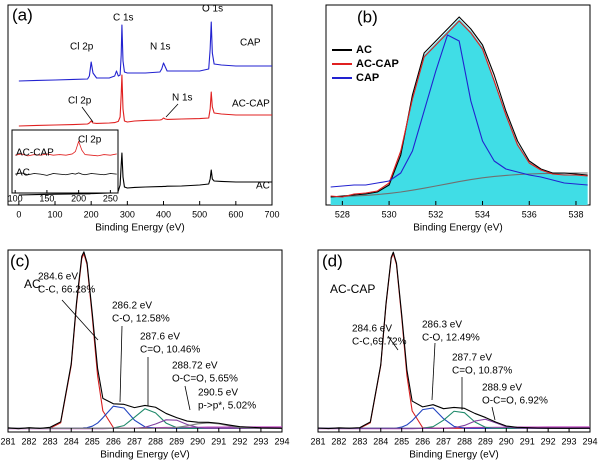 Image resolution: width=600 pixels, height=471 pixels. What do you see at coordinates (332, 260) in the screenshot?
I see `panel-label: (d)` at bounding box center [332, 260].